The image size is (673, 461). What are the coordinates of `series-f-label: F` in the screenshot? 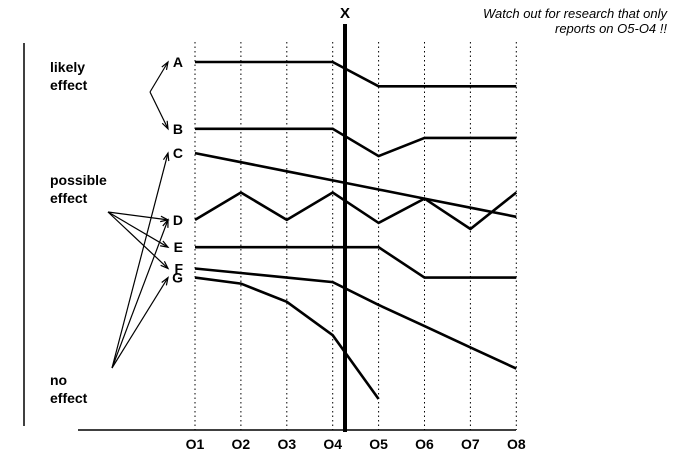 It's located at (178, 268).